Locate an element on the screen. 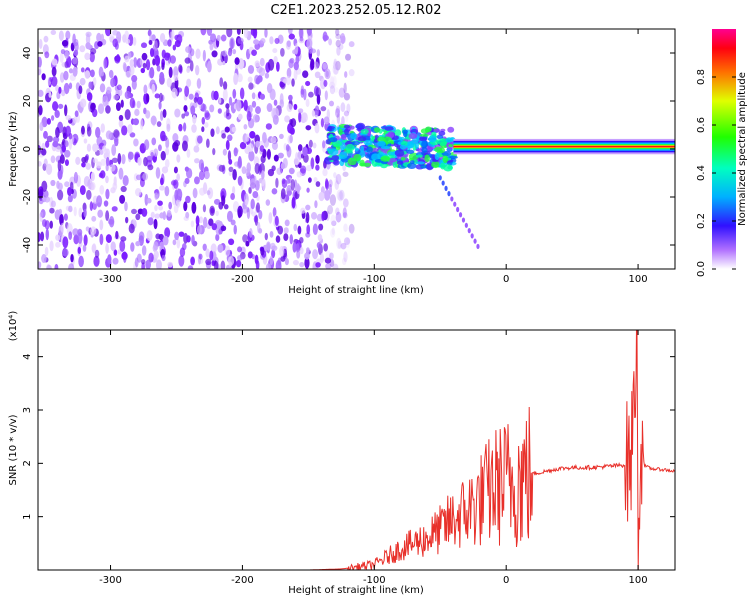  spectrogram-trail-cell is located at coordinates (460, 215).